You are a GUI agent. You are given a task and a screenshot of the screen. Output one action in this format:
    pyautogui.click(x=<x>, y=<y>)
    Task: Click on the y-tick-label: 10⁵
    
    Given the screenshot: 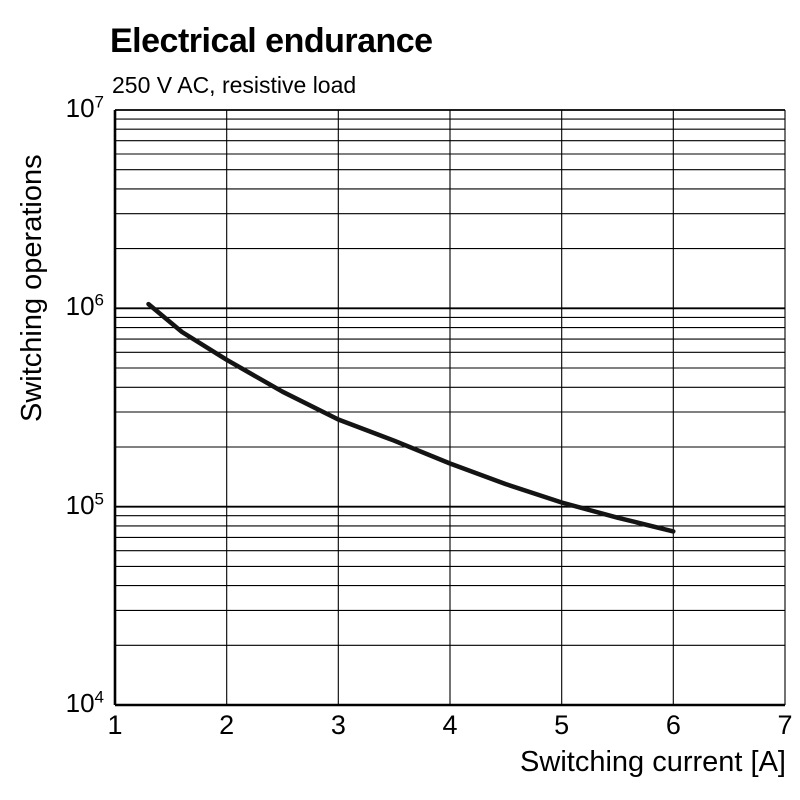 What is the action you would take?
    pyautogui.click(x=84, y=504)
    